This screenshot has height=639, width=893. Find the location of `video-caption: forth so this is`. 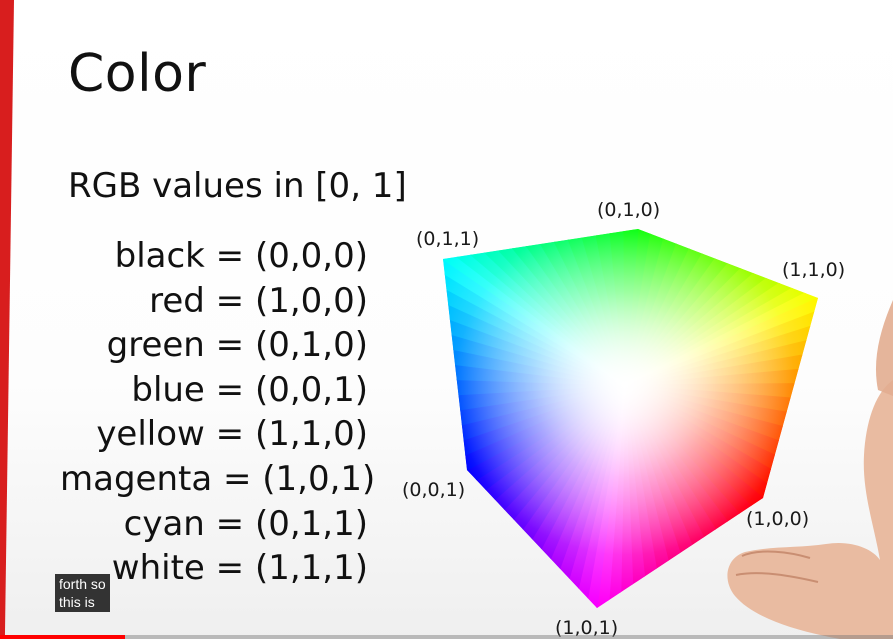

video-caption: forth so this is is located at coordinates (82, 593).